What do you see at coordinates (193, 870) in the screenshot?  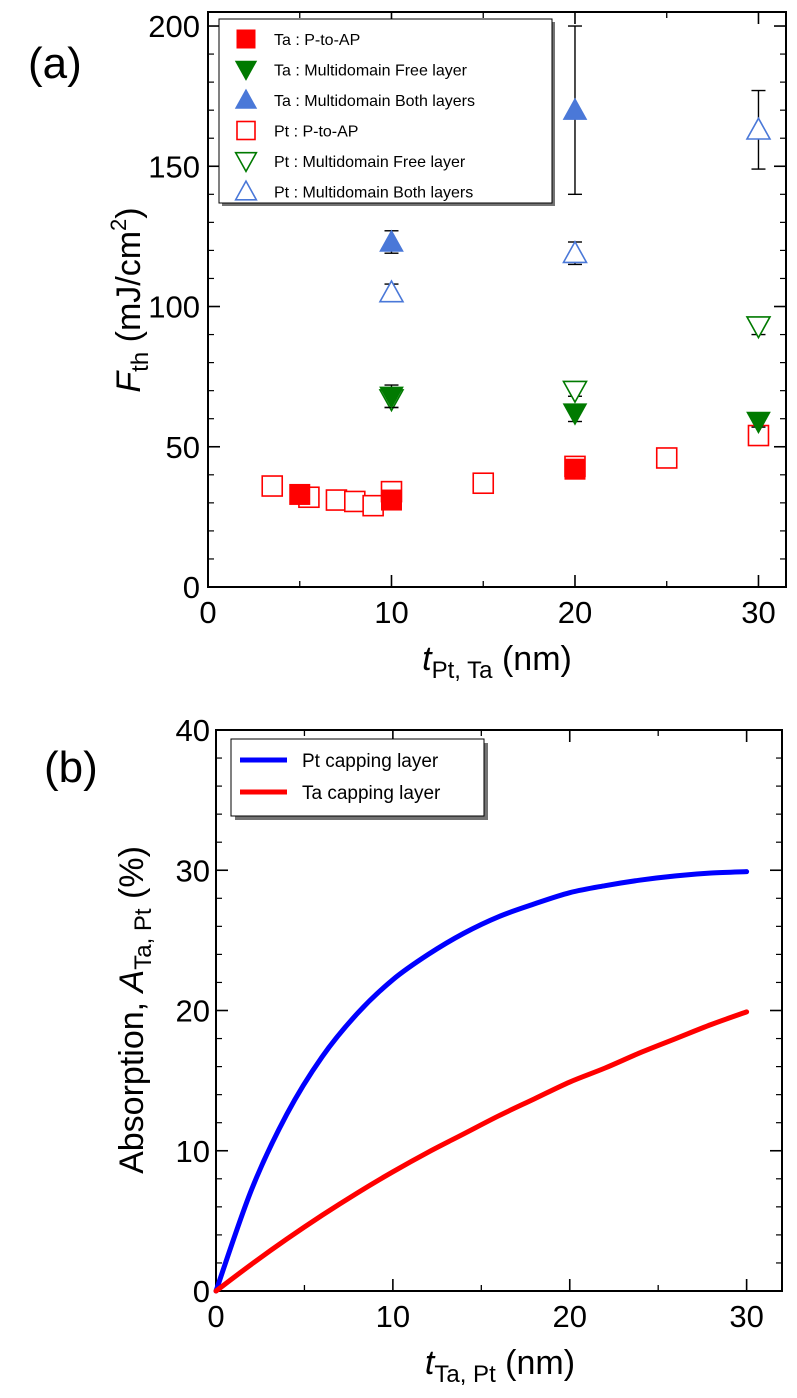 I see `y-tick-label: 30` at bounding box center [193, 870].